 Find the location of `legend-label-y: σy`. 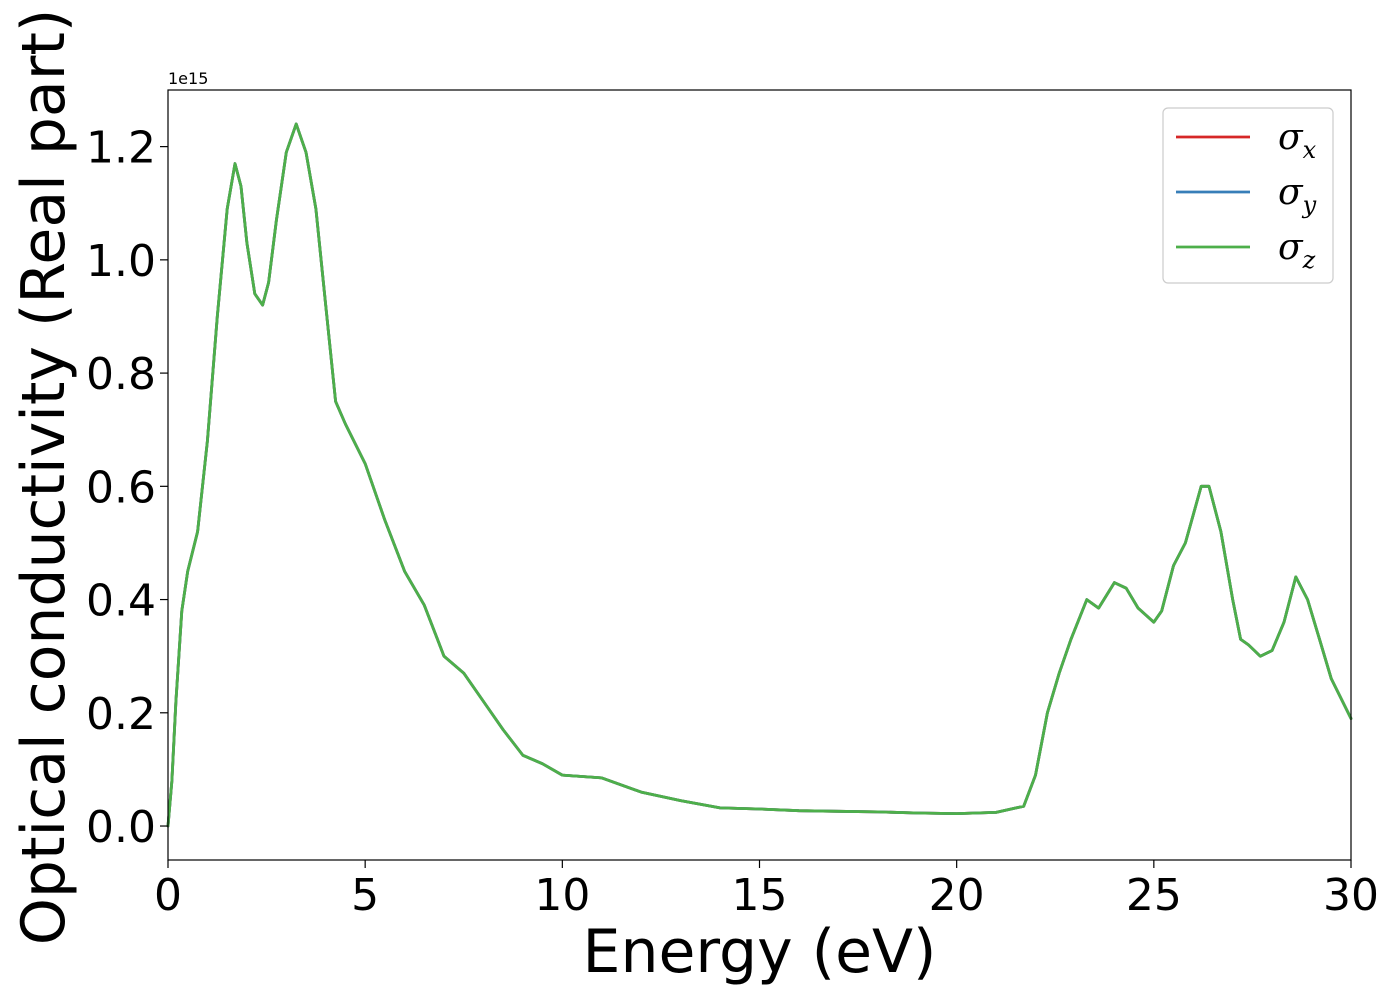

legend-label-y: σy is located at coordinates (1297, 195).